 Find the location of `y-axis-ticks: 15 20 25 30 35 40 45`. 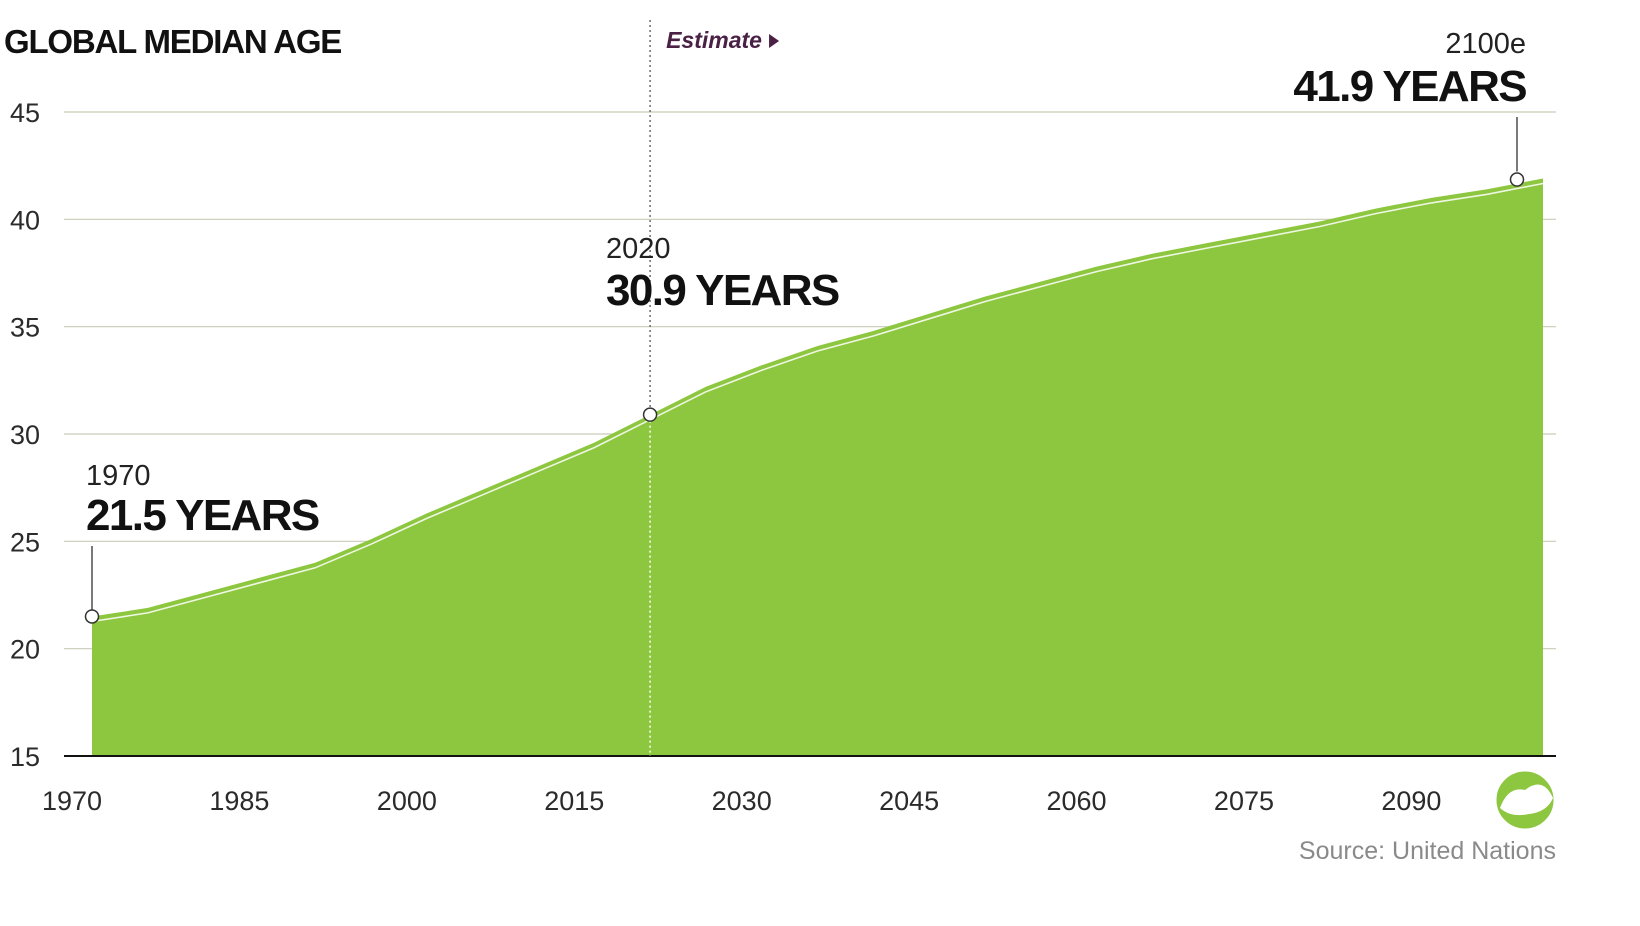

y-axis-ticks: 15 20 25 30 35 40 45 is located at coordinates (25, 435).